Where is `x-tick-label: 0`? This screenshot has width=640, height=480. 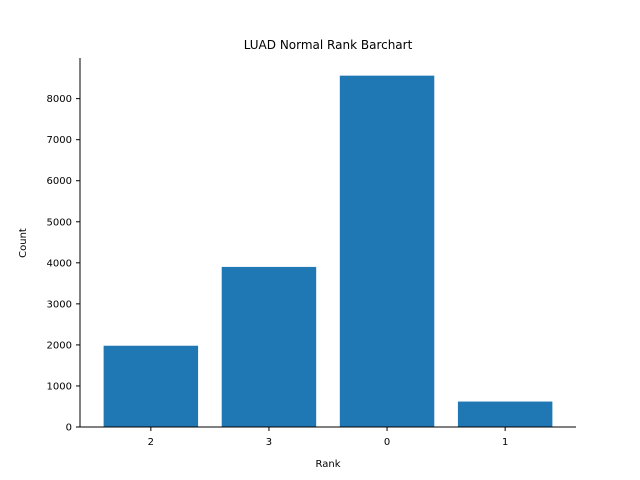 x-tick-label: 0 is located at coordinates (387, 442).